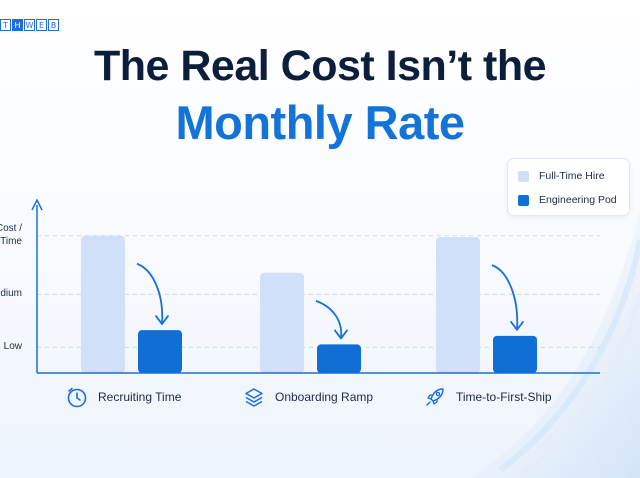  I want to click on chart-title-line1: The Real Cost Isn’t the, so click(320, 66).